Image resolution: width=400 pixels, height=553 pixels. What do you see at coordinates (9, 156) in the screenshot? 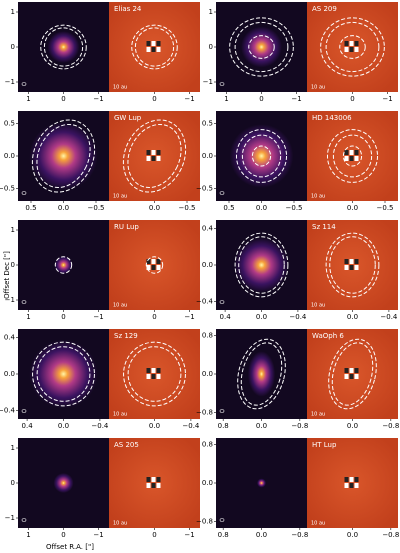
I see `y-tick-label: 0.0` at bounding box center [9, 156].